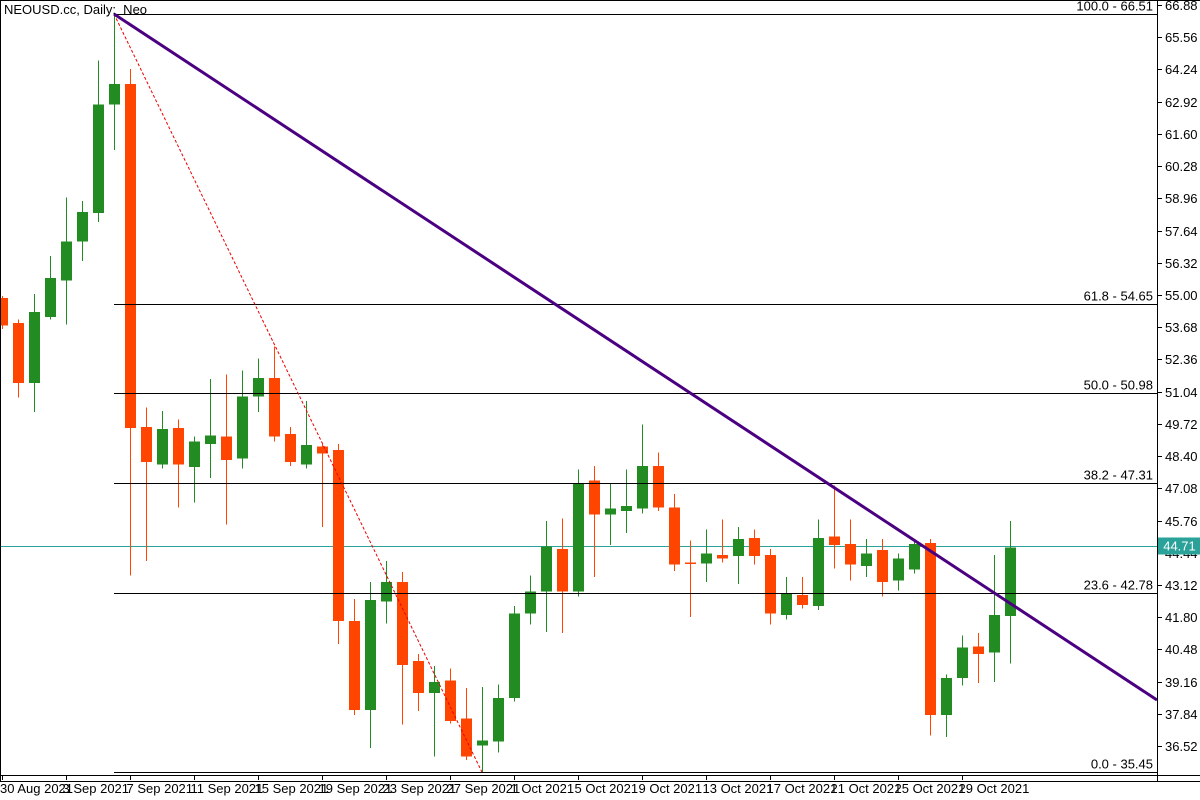 The width and height of the screenshot is (1200, 800). Describe the element at coordinates (930, 788) in the screenshot. I see `x-axis-tick-label: 25 Oct 2021` at that location.